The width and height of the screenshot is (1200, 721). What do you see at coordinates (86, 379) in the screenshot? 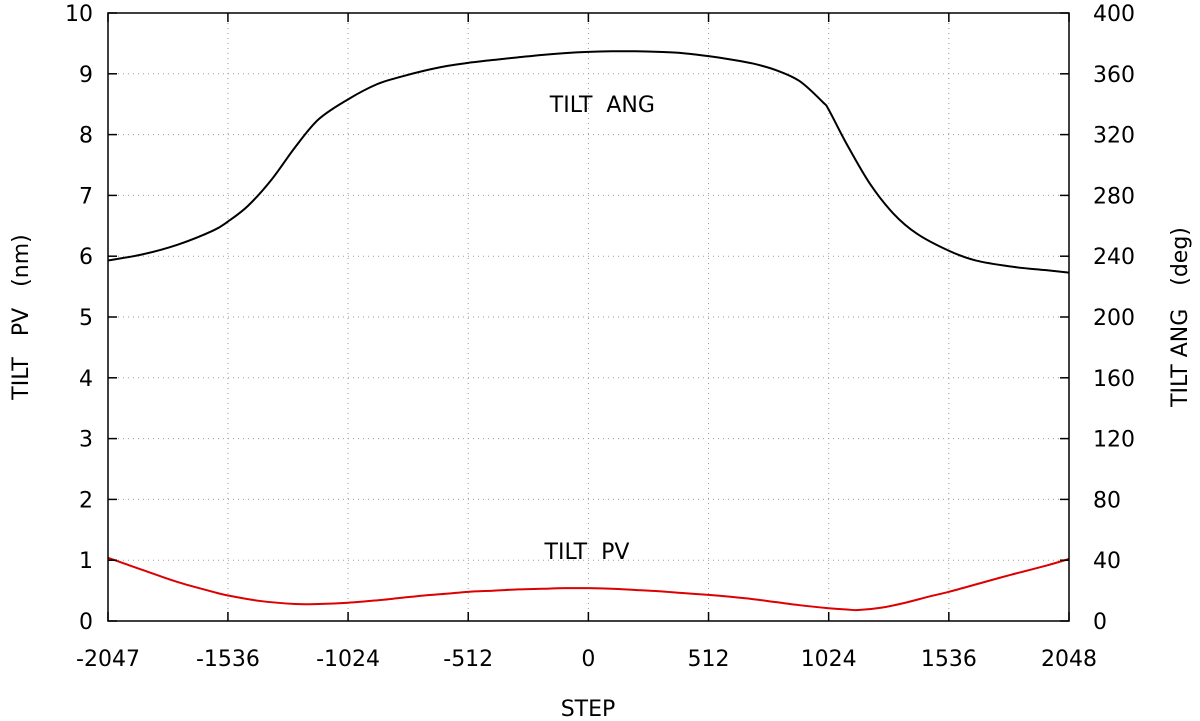
I see `y-left-tick-label: 4` at bounding box center [86, 379].